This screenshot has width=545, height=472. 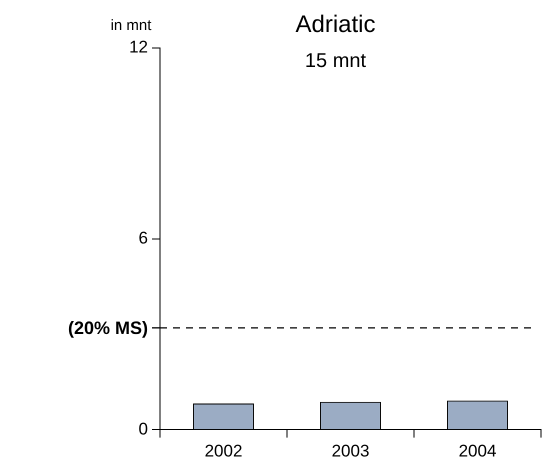 What do you see at coordinates (477, 450) in the screenshot?
I see `x-tick-label: 2004` at bounding box center [477, 450].